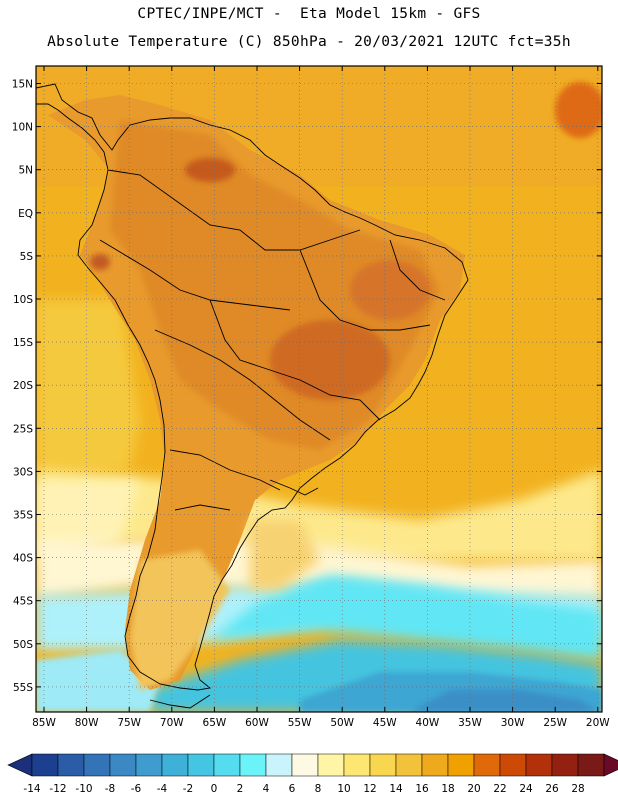 This screenshot has width=618, height=800. I want to click on lat-label-25s: 25S, so click(23, 429).